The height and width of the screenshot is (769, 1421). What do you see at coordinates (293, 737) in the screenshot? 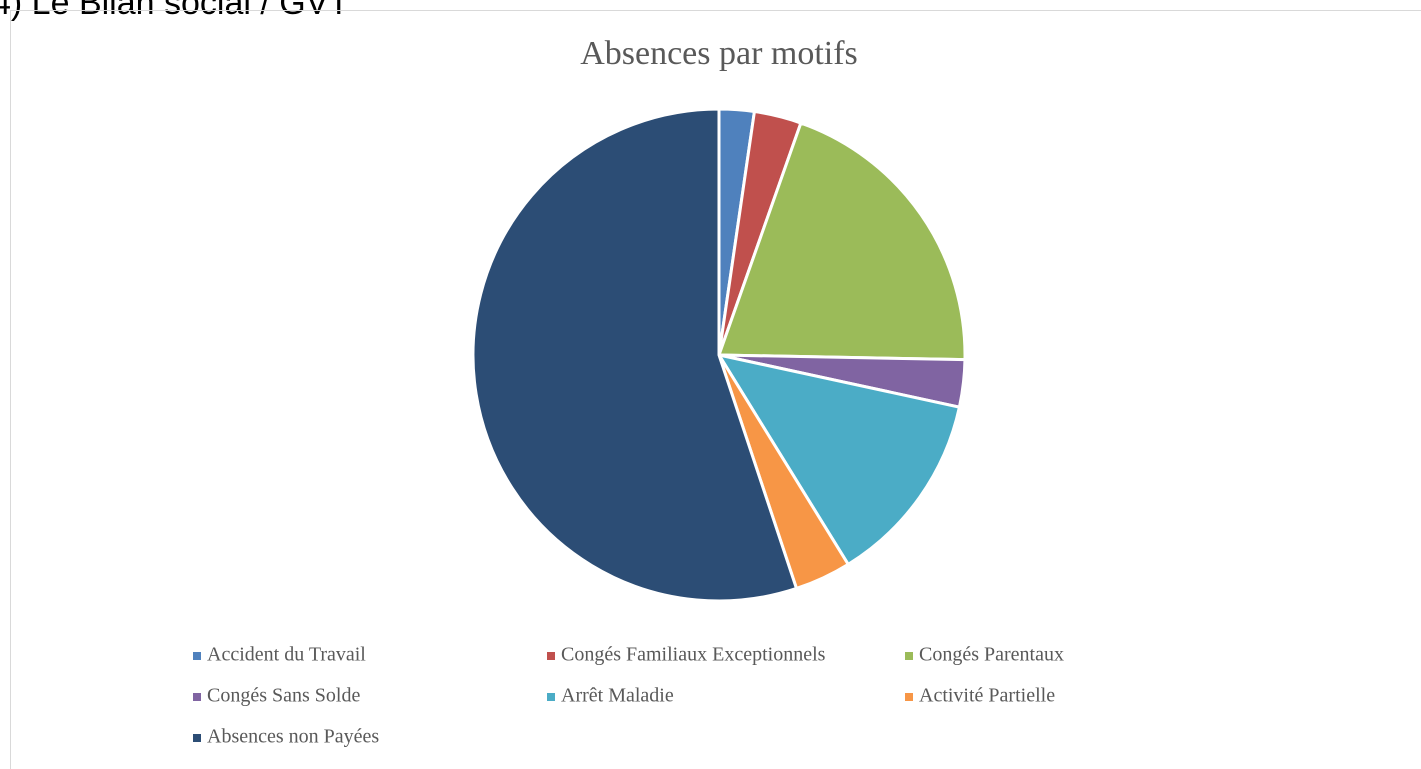
I see `legend-label: Absences non Payées` at bounding box center [293, 737].